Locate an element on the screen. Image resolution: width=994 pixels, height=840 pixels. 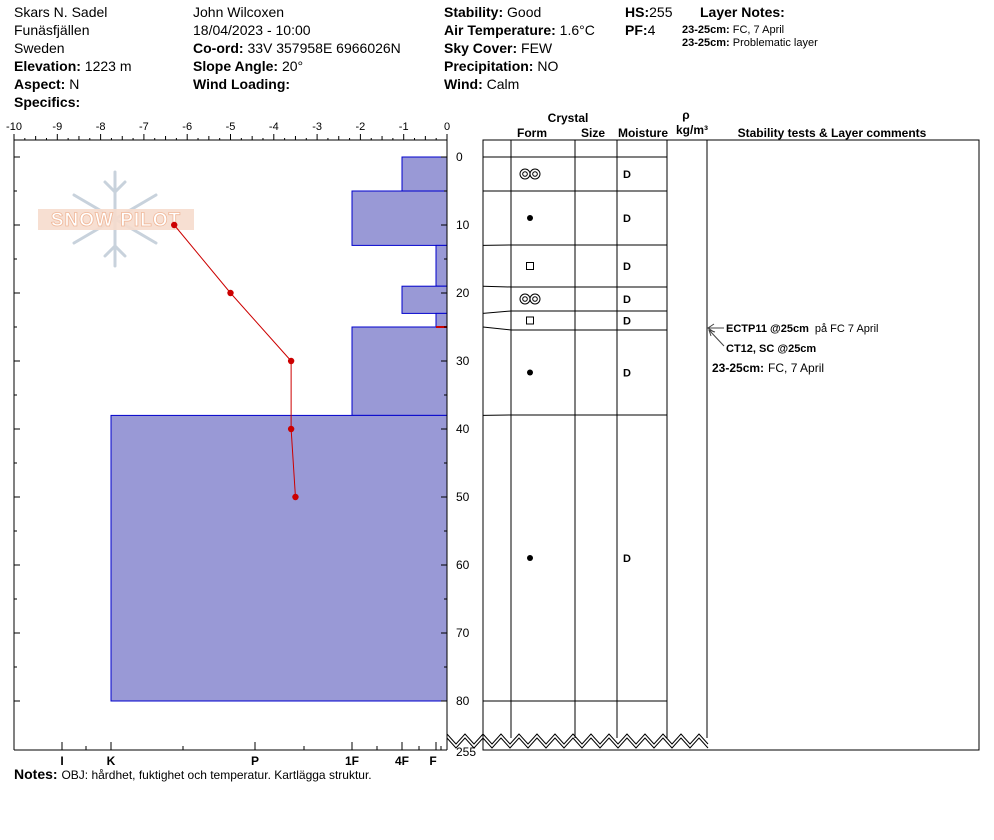
watermark-text: SNOW PILOT is located at coordinates (116, 220).